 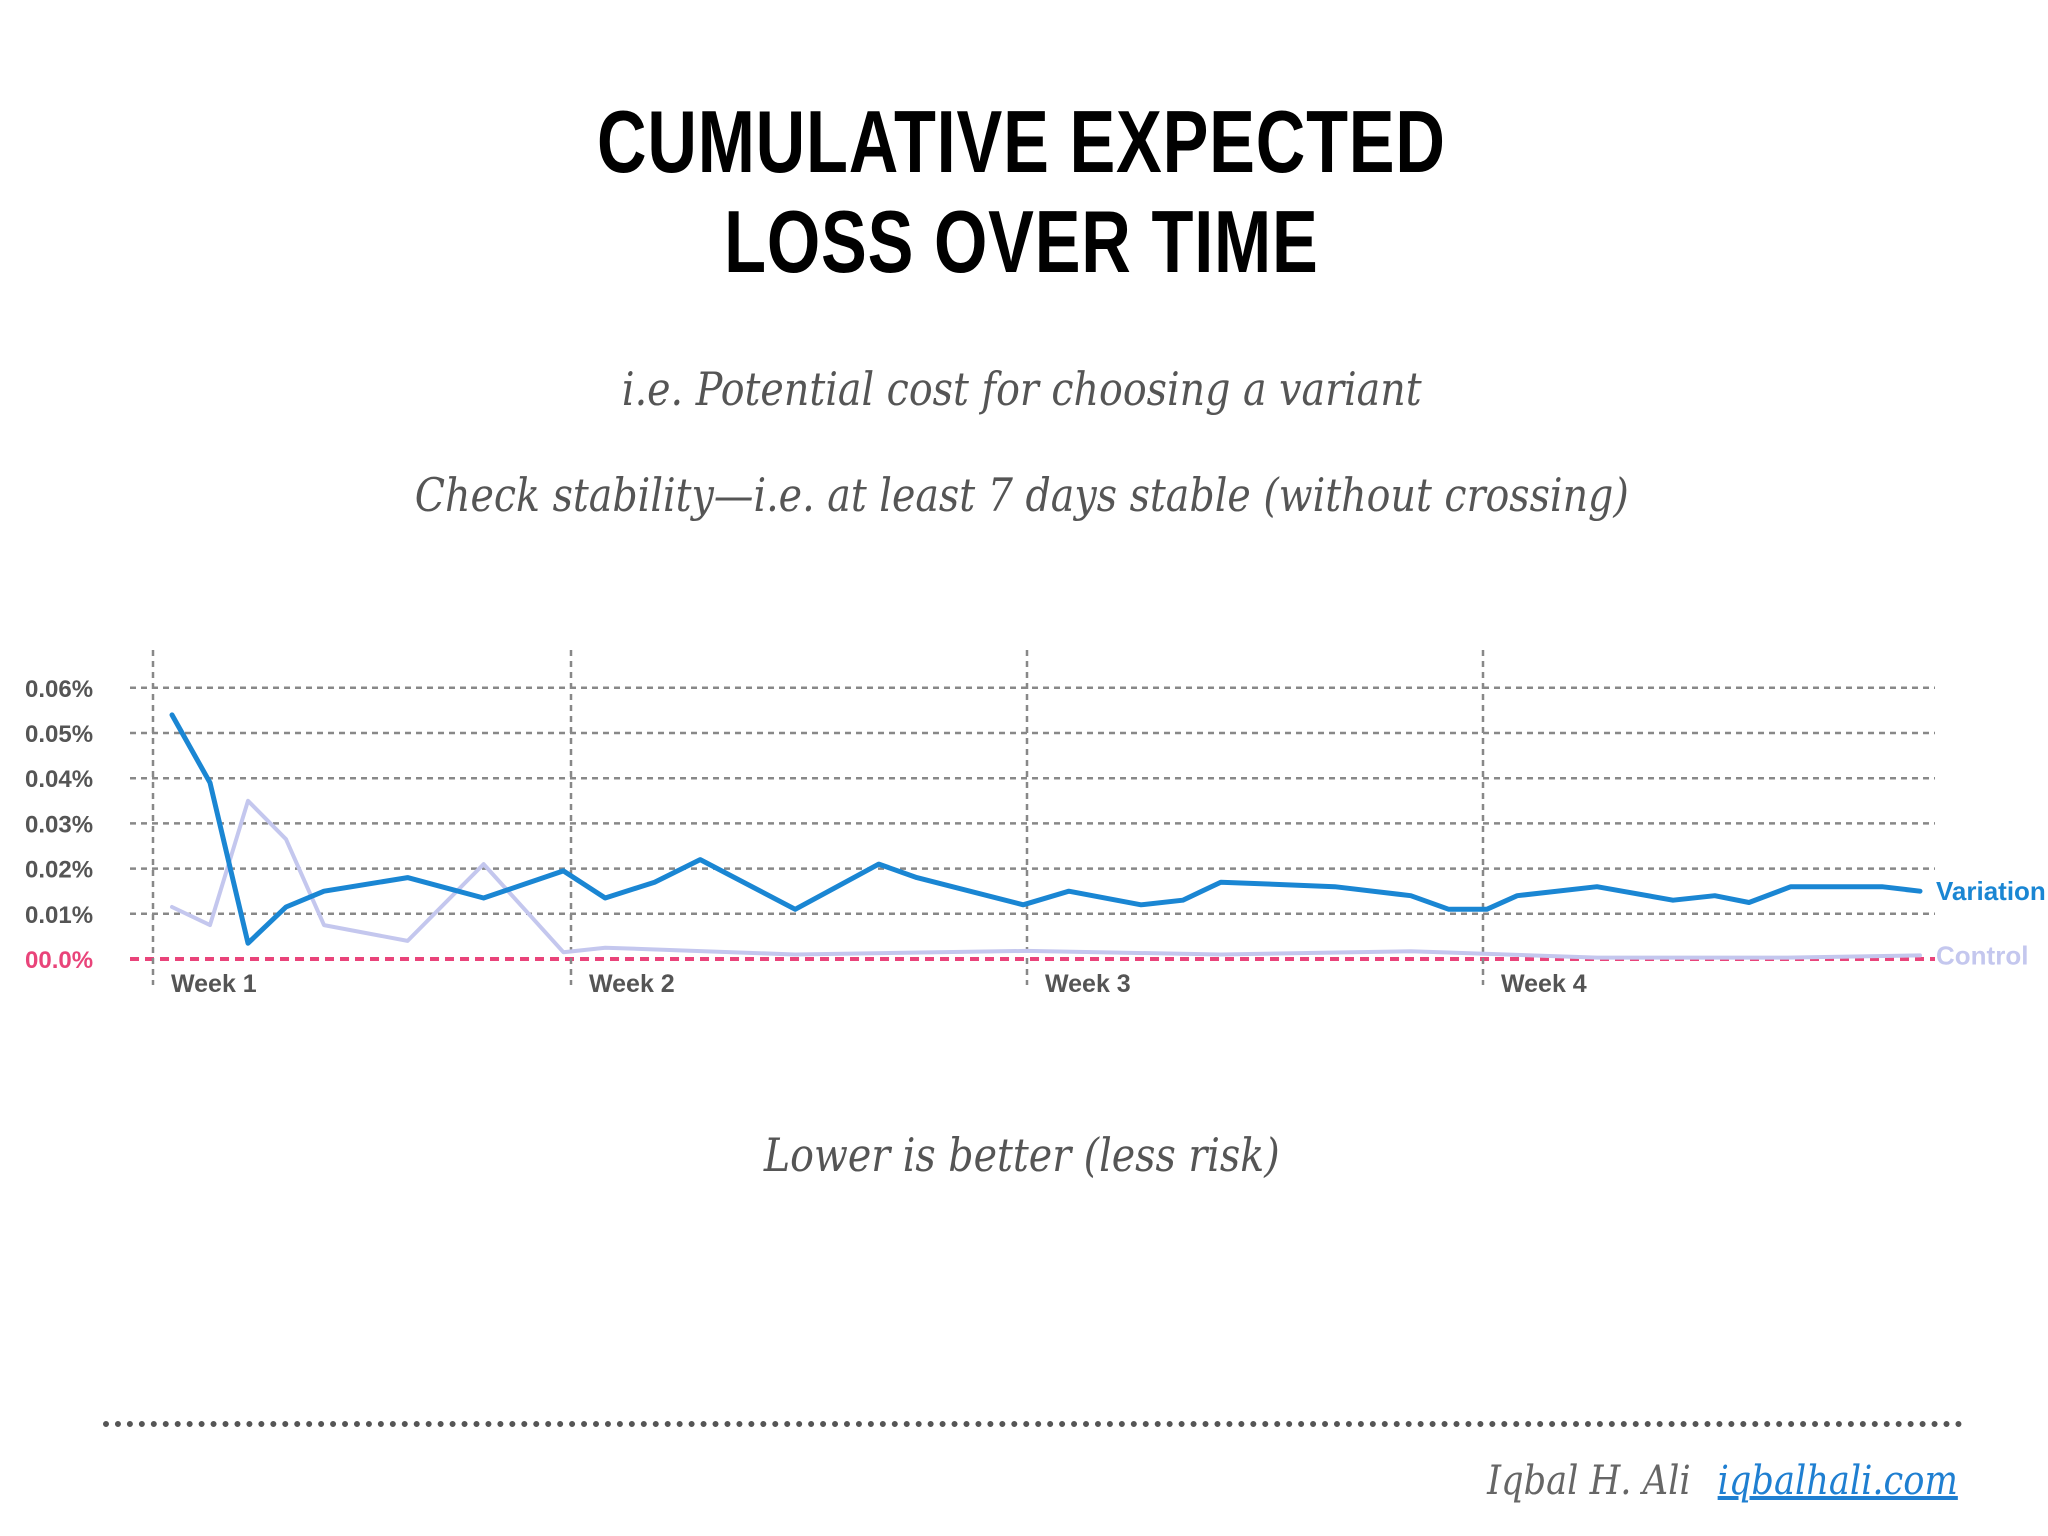 I want to click on y-axis-ticks: 0.06% 0.05% 0.04% 0.03% 0.02% 0.01% 00.0%, so click(x=59, y=825).